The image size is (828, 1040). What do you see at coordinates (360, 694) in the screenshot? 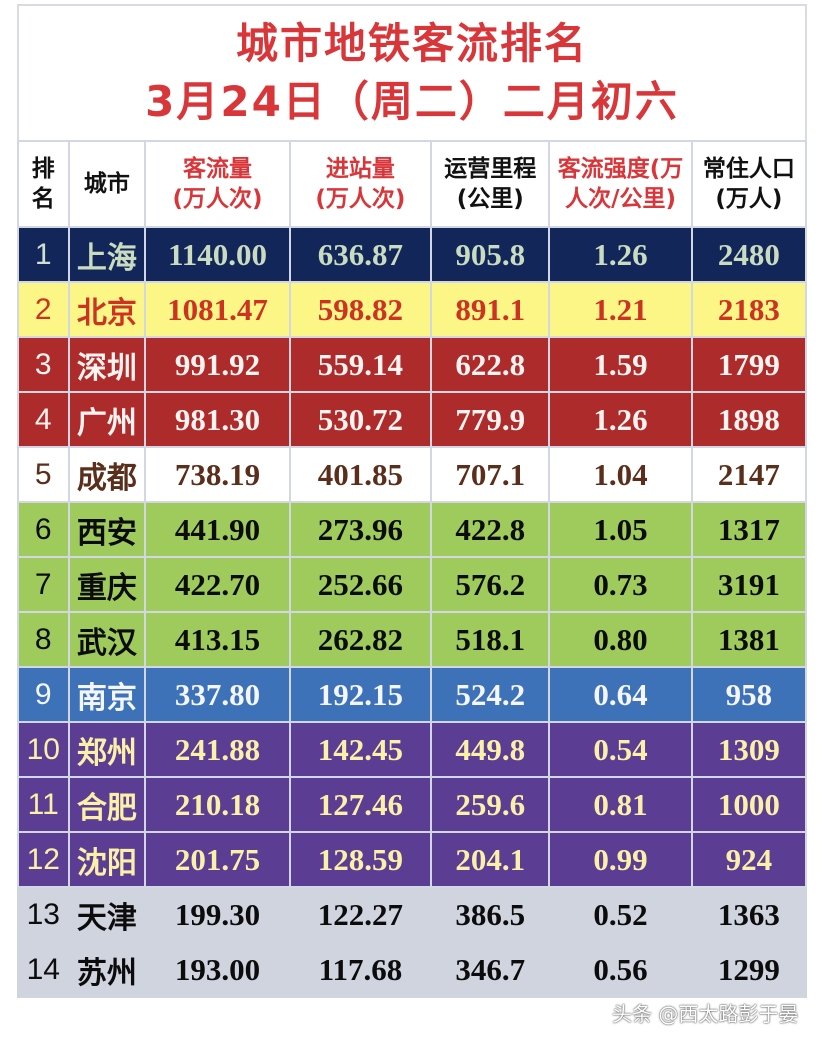
I see `cell-station-entries: 192.15` at bounding box center [360, 694].